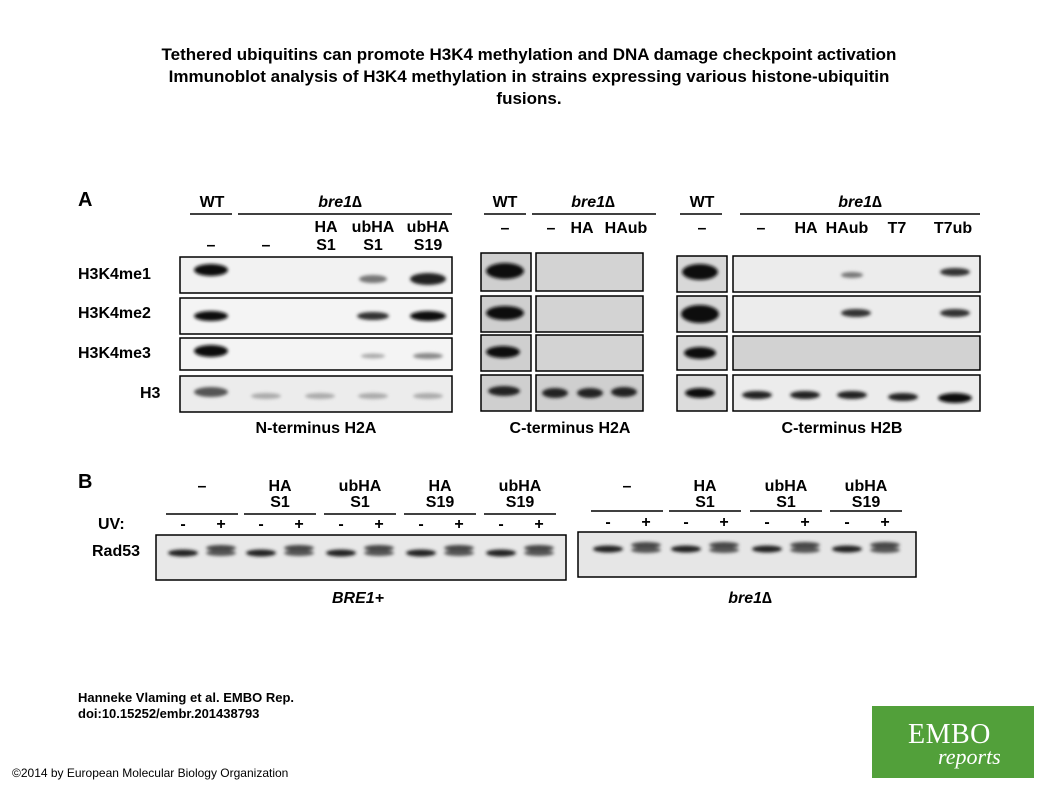 Image resolution: width=1058 pixels, height=793 pixels. Describe the element at coordinates (806, 228) in the screenshot. I see `cterm-h2b-lane-label: HA` at that location.